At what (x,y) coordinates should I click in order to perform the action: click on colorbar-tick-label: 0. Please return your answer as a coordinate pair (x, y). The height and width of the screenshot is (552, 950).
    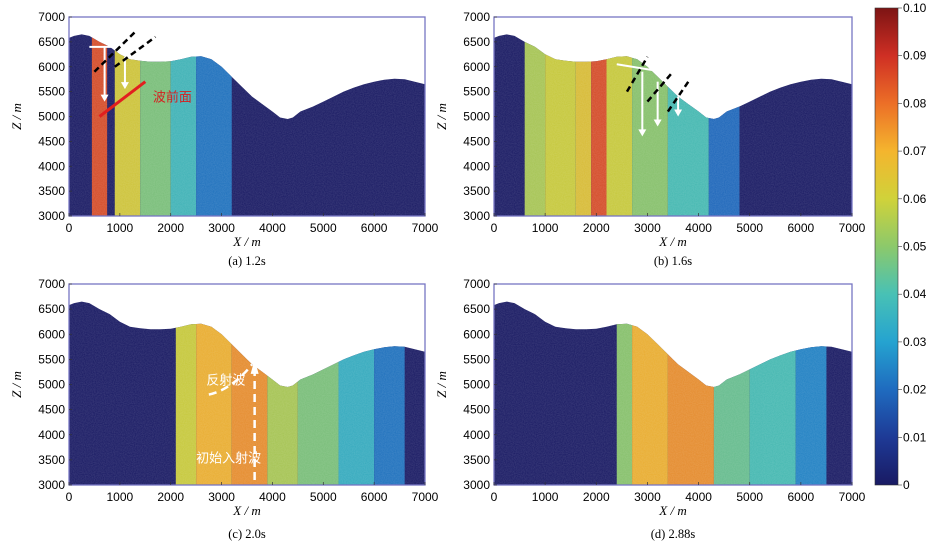
    Looking at the image, I should click on (906, 485).